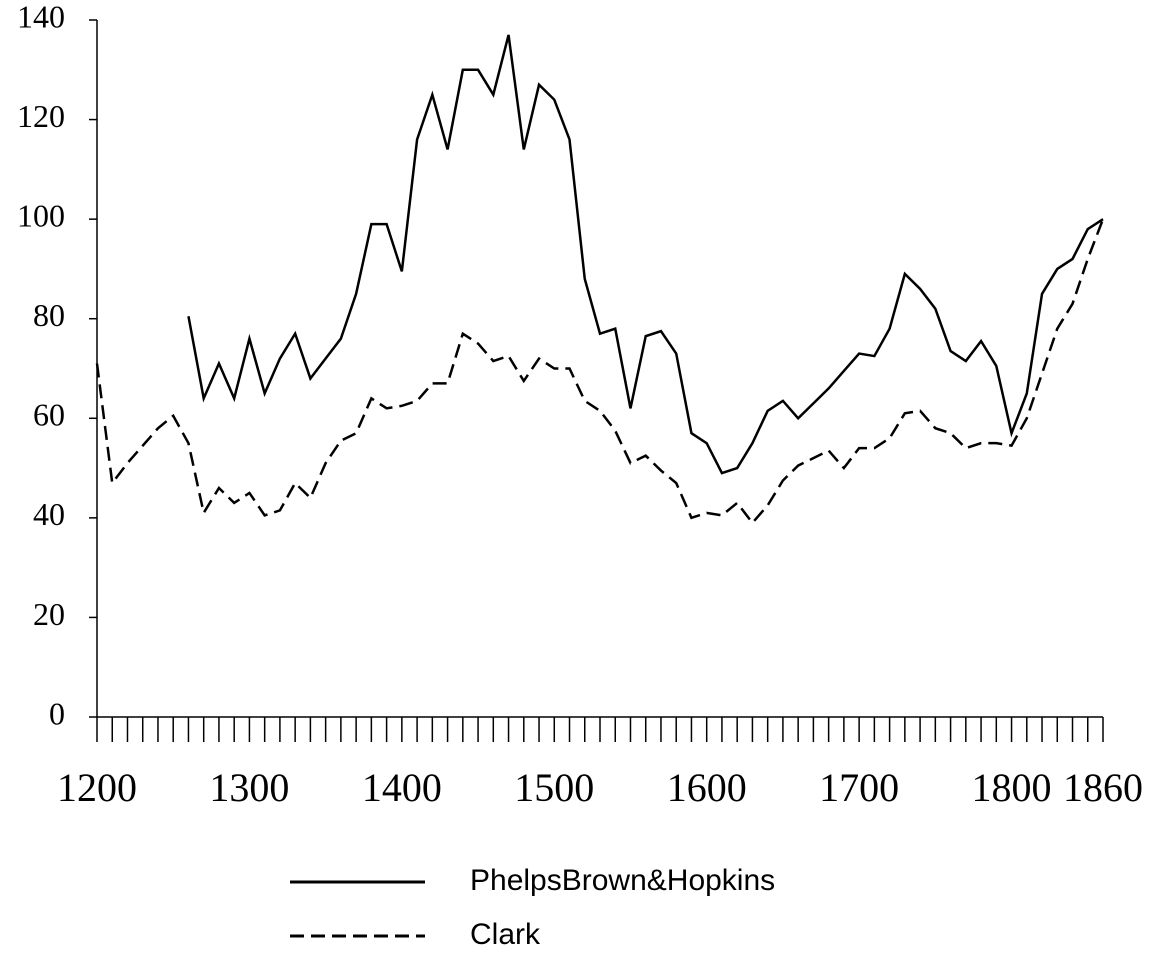 The height and width of the screenshot is (955, 1156). I want to click on y-tick-label: 40, so click(49, 514).